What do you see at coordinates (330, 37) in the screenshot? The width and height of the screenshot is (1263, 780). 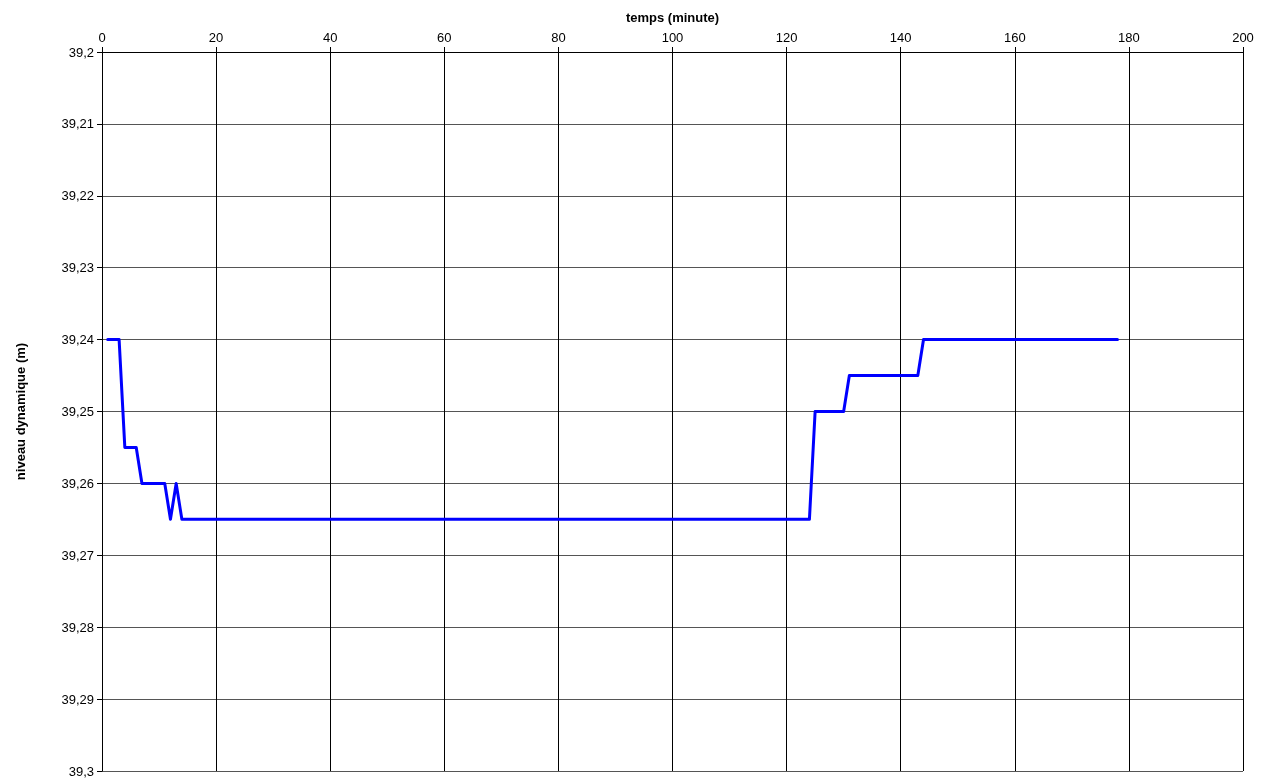 I see `x-tick-label: 40` at bounding box center [330, 37].